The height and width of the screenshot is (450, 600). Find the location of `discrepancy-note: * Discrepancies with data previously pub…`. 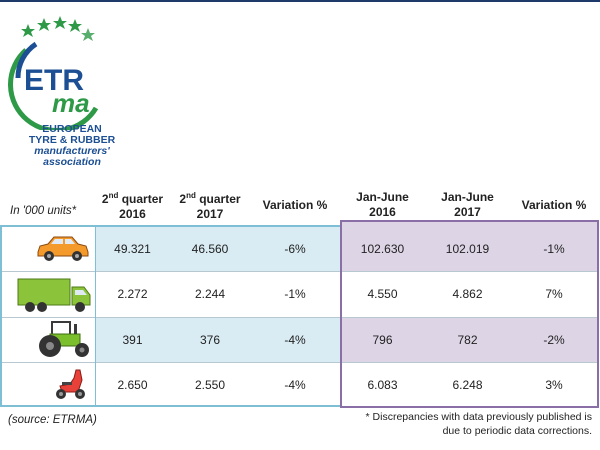

discrepancy-note: * Discrepancies with data previously pub… is located at coordinates (478, 424).